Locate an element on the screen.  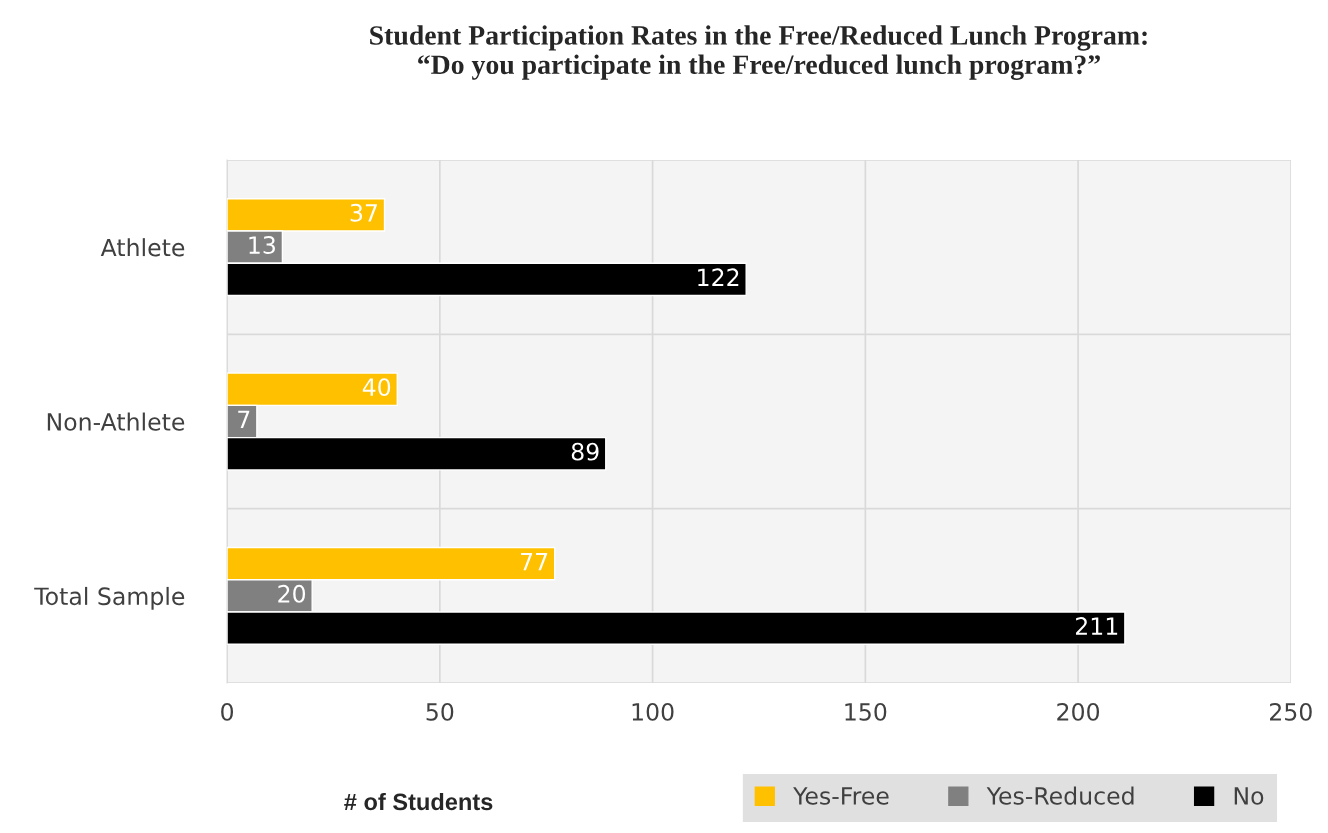
x-tick-label: 0 is located at coordinates (227, 711).